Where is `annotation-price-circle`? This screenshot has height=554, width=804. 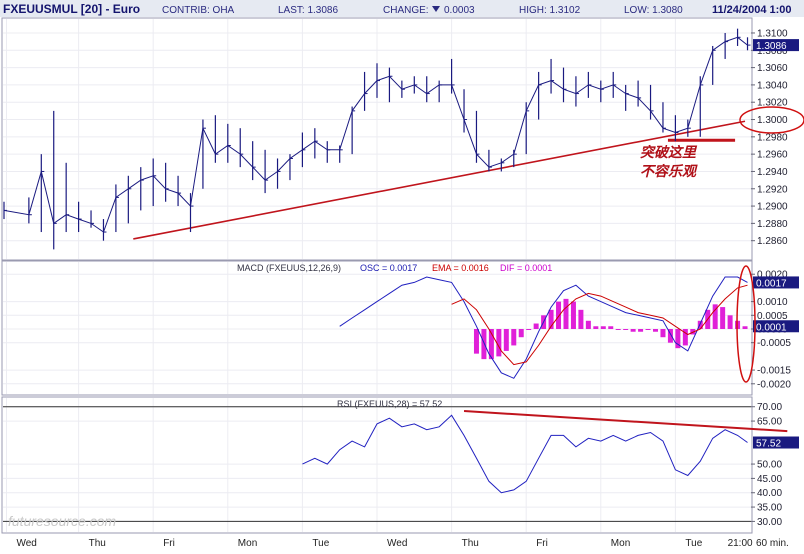 annotation-price-circle is located at coordinates (771, 120).